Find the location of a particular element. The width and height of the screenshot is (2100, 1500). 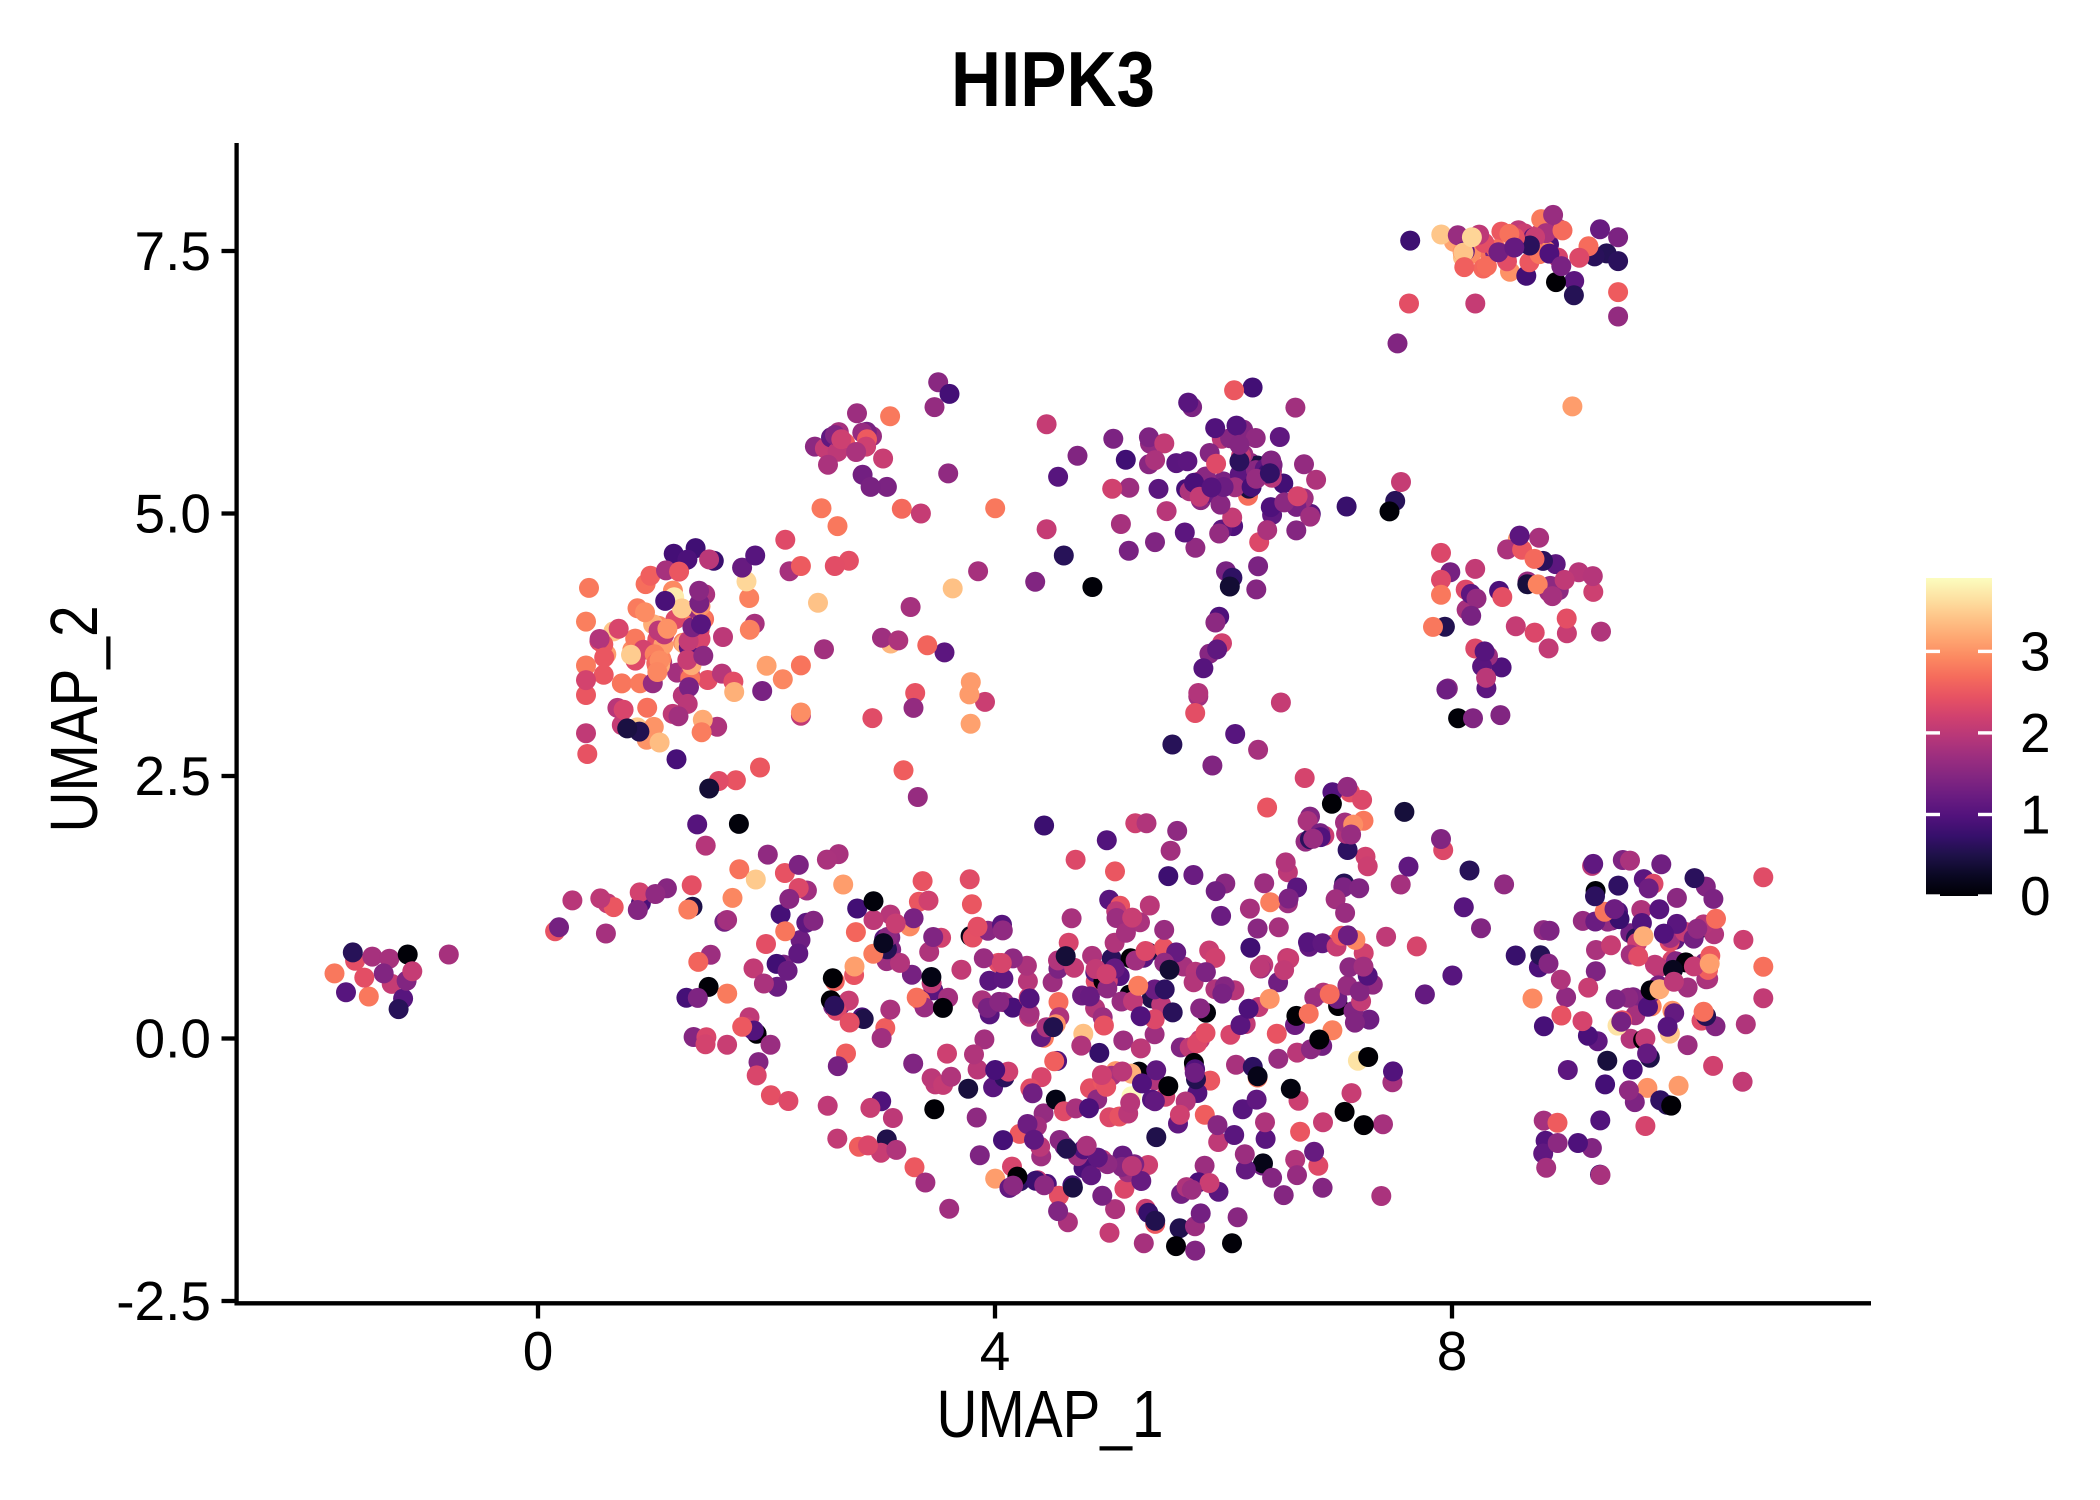

svg-text: 1 is located at coordinates (2035, 815).